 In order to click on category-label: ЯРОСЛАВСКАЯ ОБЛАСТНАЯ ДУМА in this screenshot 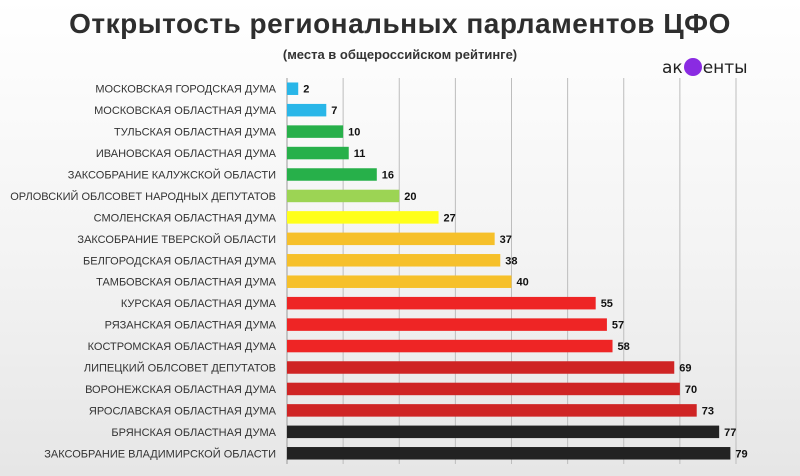, I will do `click(183, 411)`.